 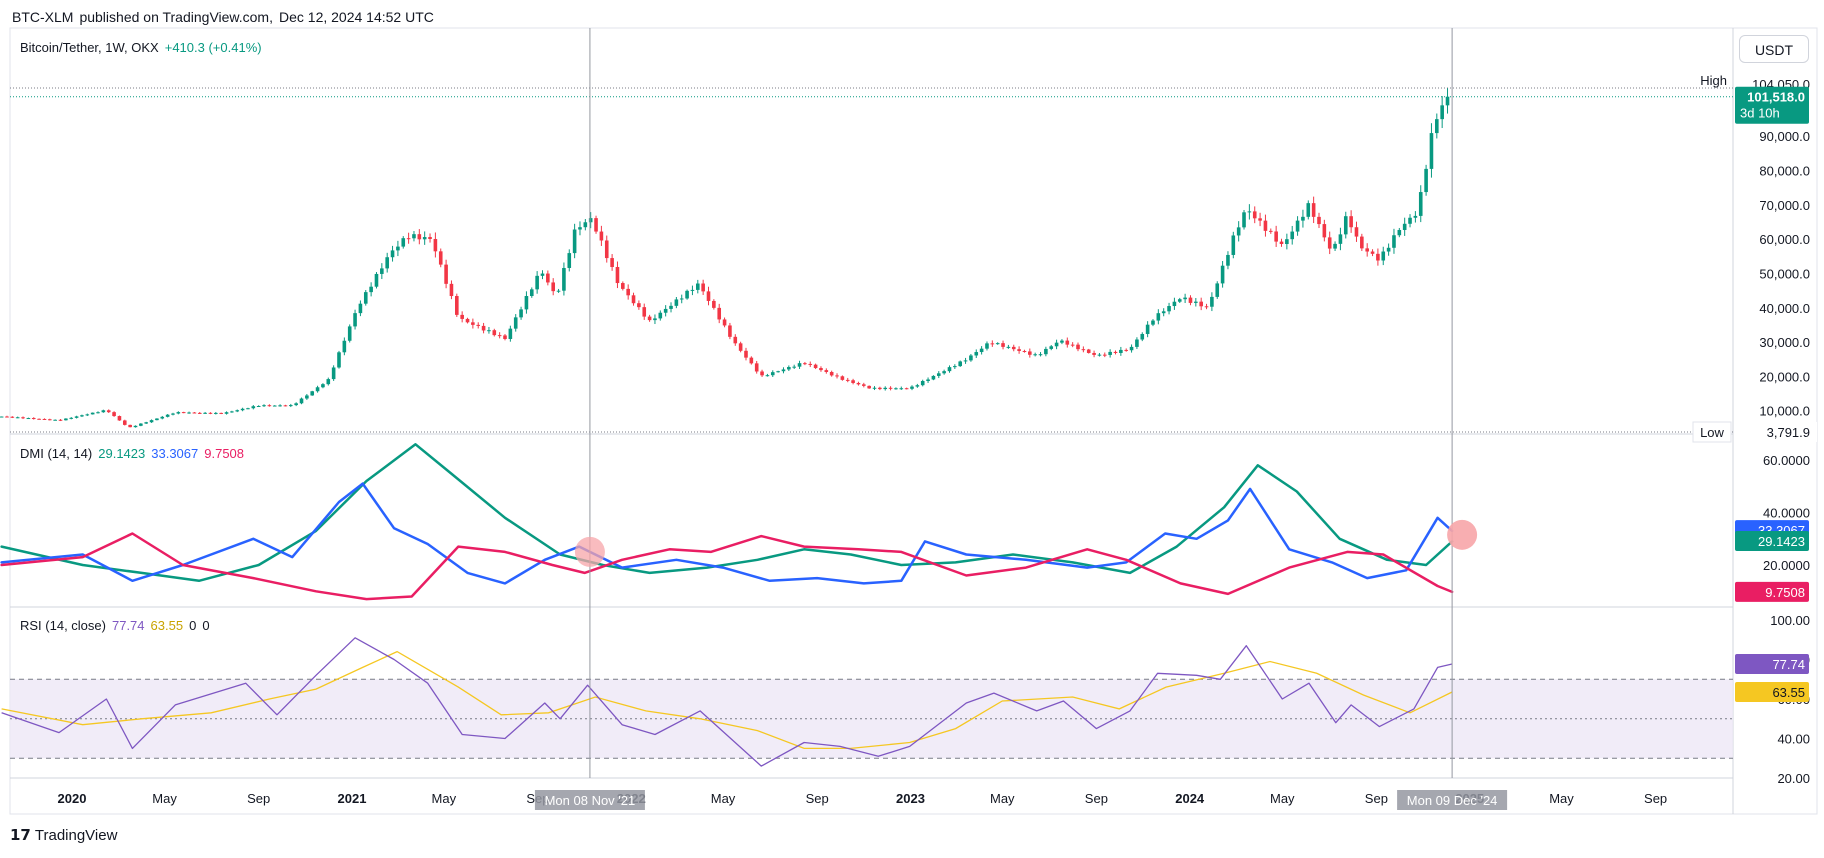 I want to click on time-tick-label: 2023, so click(x=910, y=798).